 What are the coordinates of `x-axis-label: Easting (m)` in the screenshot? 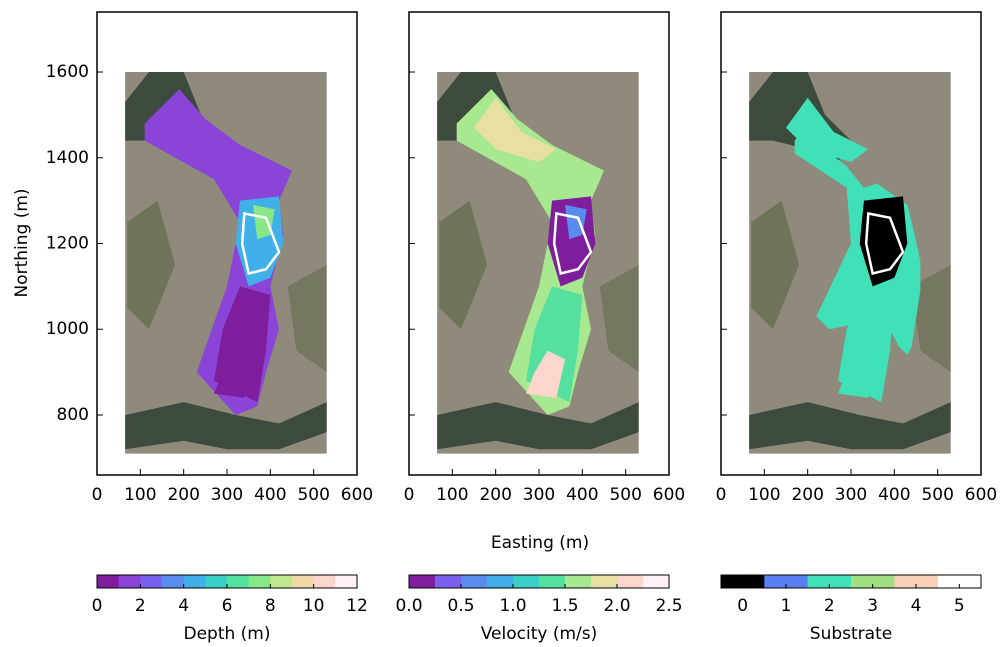 It's located at (540, 543).